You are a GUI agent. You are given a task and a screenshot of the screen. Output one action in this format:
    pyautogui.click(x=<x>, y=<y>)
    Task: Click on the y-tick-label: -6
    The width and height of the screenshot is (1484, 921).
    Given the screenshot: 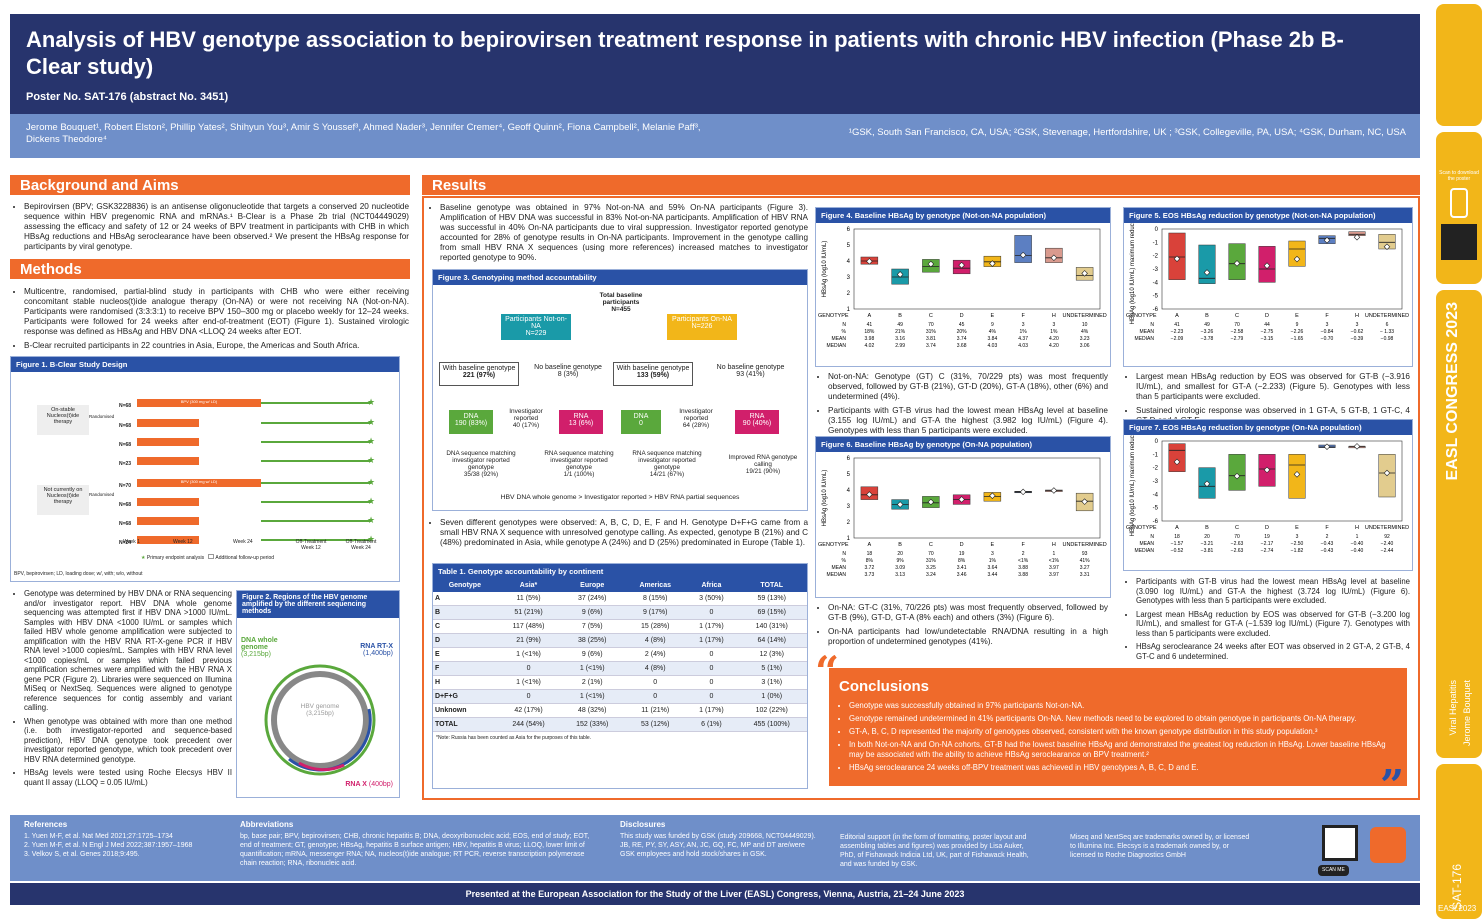 What is the action you would take?
    pyautogui.click(x=1156, y=310)
    